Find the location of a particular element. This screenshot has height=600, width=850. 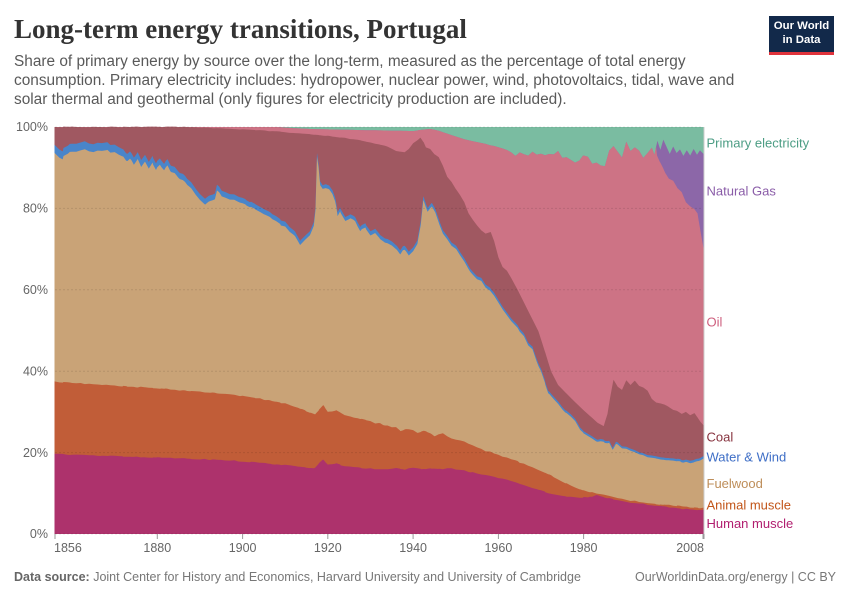

svg-text: Human muscle is located at coordinates (750, 523).